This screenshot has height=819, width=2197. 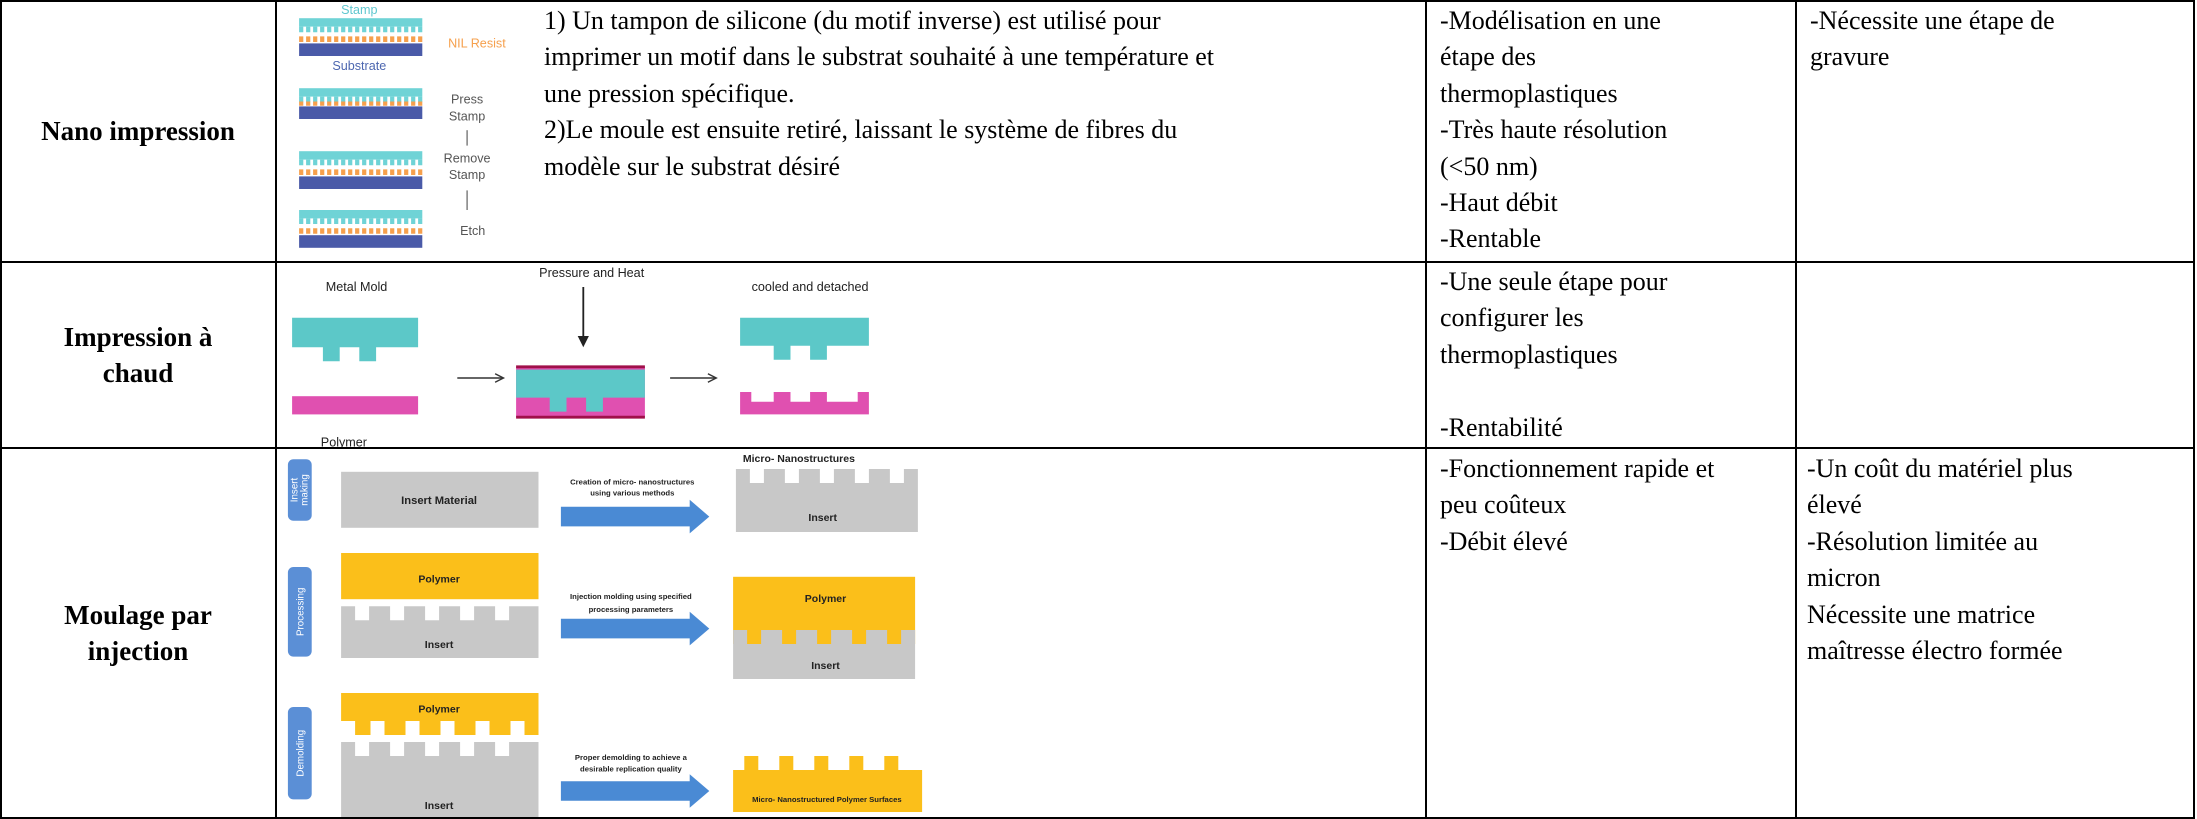 What do you see at coordinates (635, 516) in the screenshot?
I see `arrow` at bounding box center [635, 516].